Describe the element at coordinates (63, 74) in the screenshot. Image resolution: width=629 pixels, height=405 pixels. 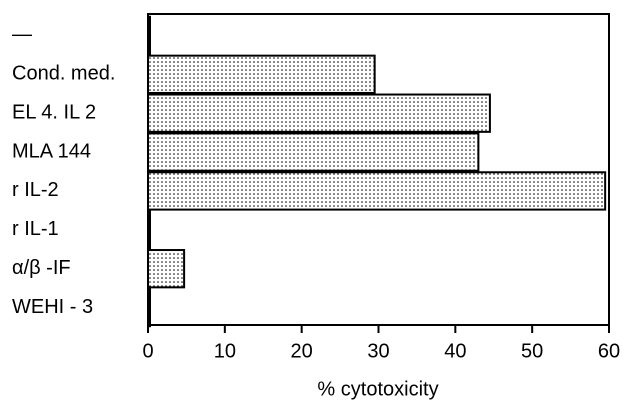
I see `y-tick-label: Cond. med.` at that location.